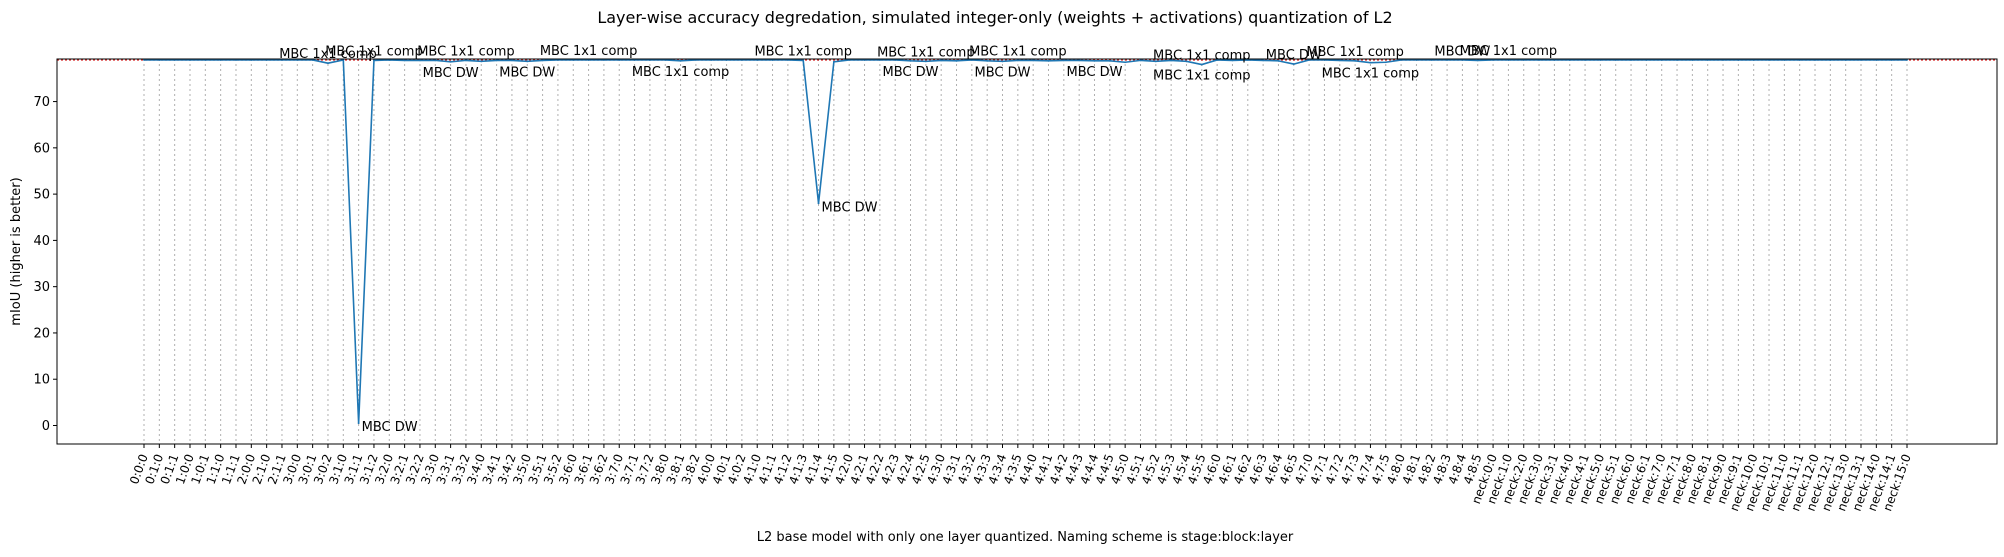  What do you see at coordinates (41, 333) in the screenshot?
I see `y-tick-label: 20` at bounding box center [41, 333].